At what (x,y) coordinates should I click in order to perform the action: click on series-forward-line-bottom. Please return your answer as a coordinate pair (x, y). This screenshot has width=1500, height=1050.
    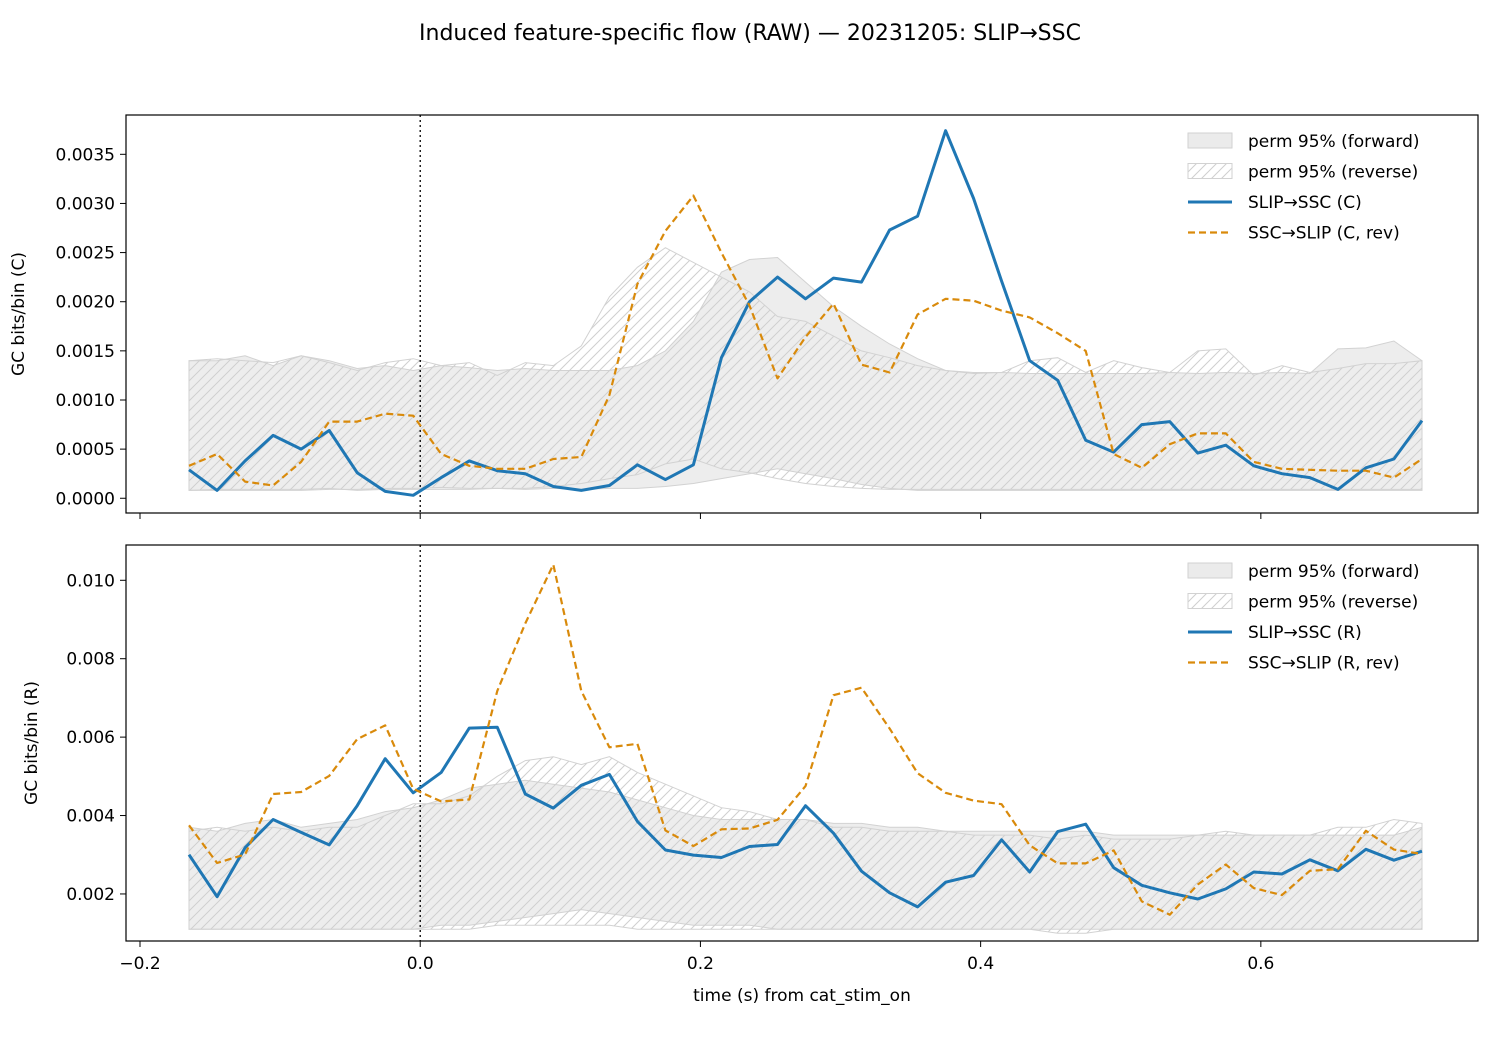
    Looking at the image, I should click on (805, 817).